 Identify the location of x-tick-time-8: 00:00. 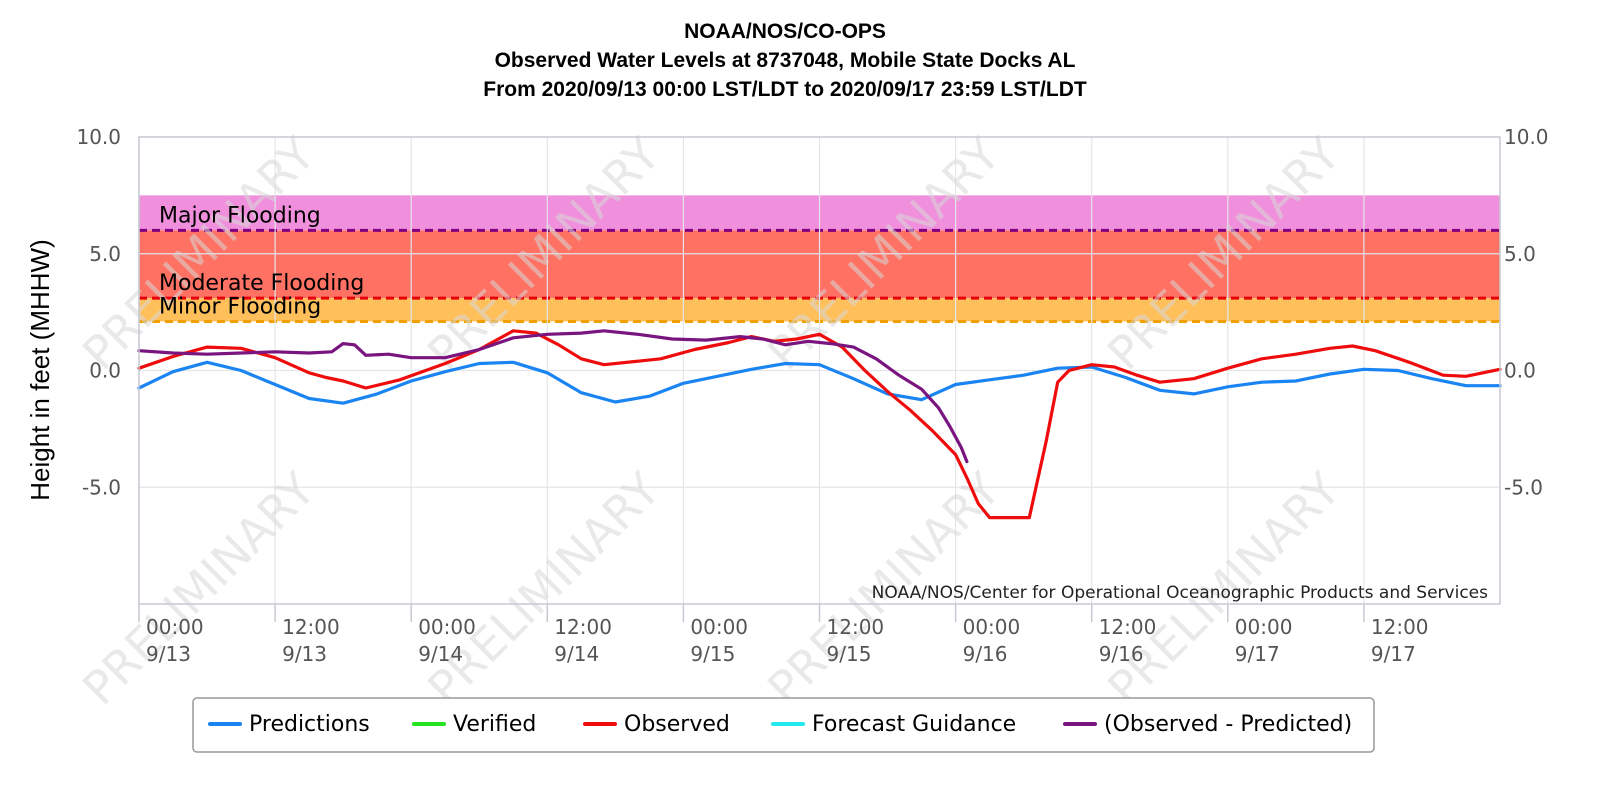
(1264, 627).